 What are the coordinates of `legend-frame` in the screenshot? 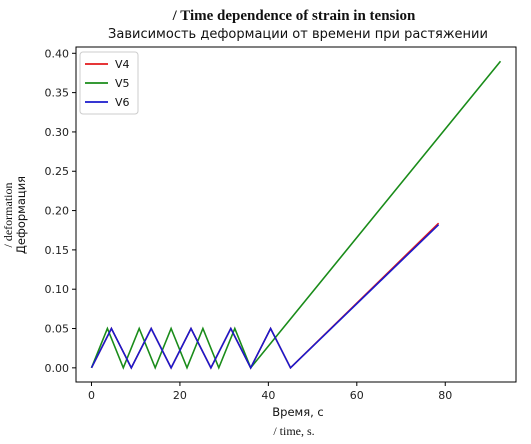 It's located at (109, 83).